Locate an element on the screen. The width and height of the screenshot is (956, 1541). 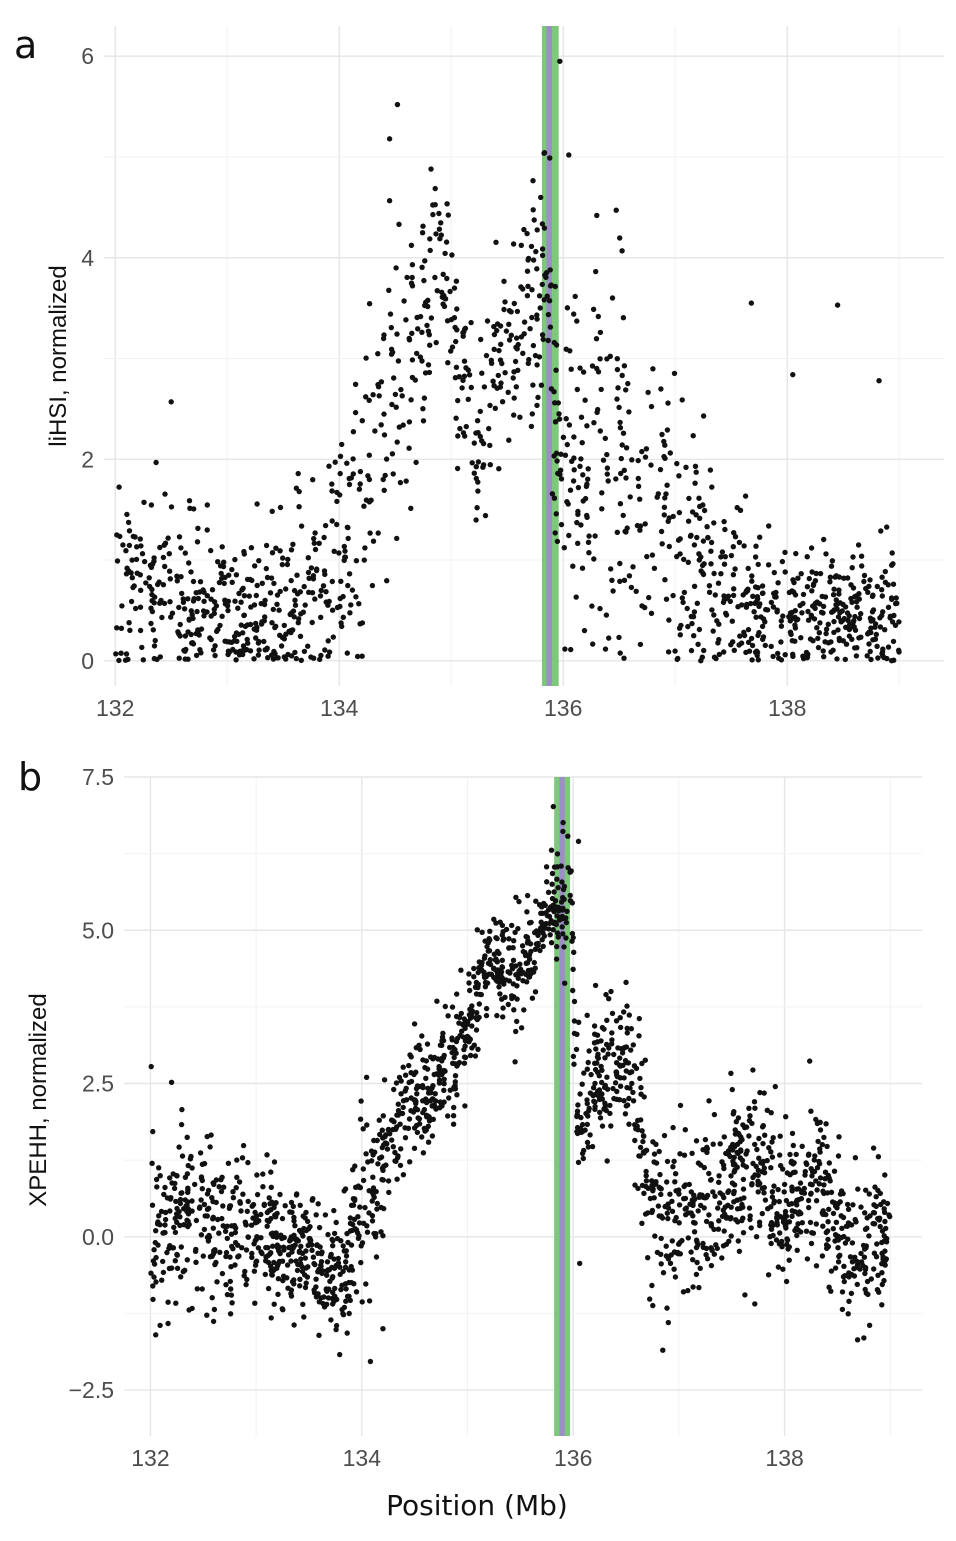
y-tick-label: 7.5 is located at coordinates (98, 777).